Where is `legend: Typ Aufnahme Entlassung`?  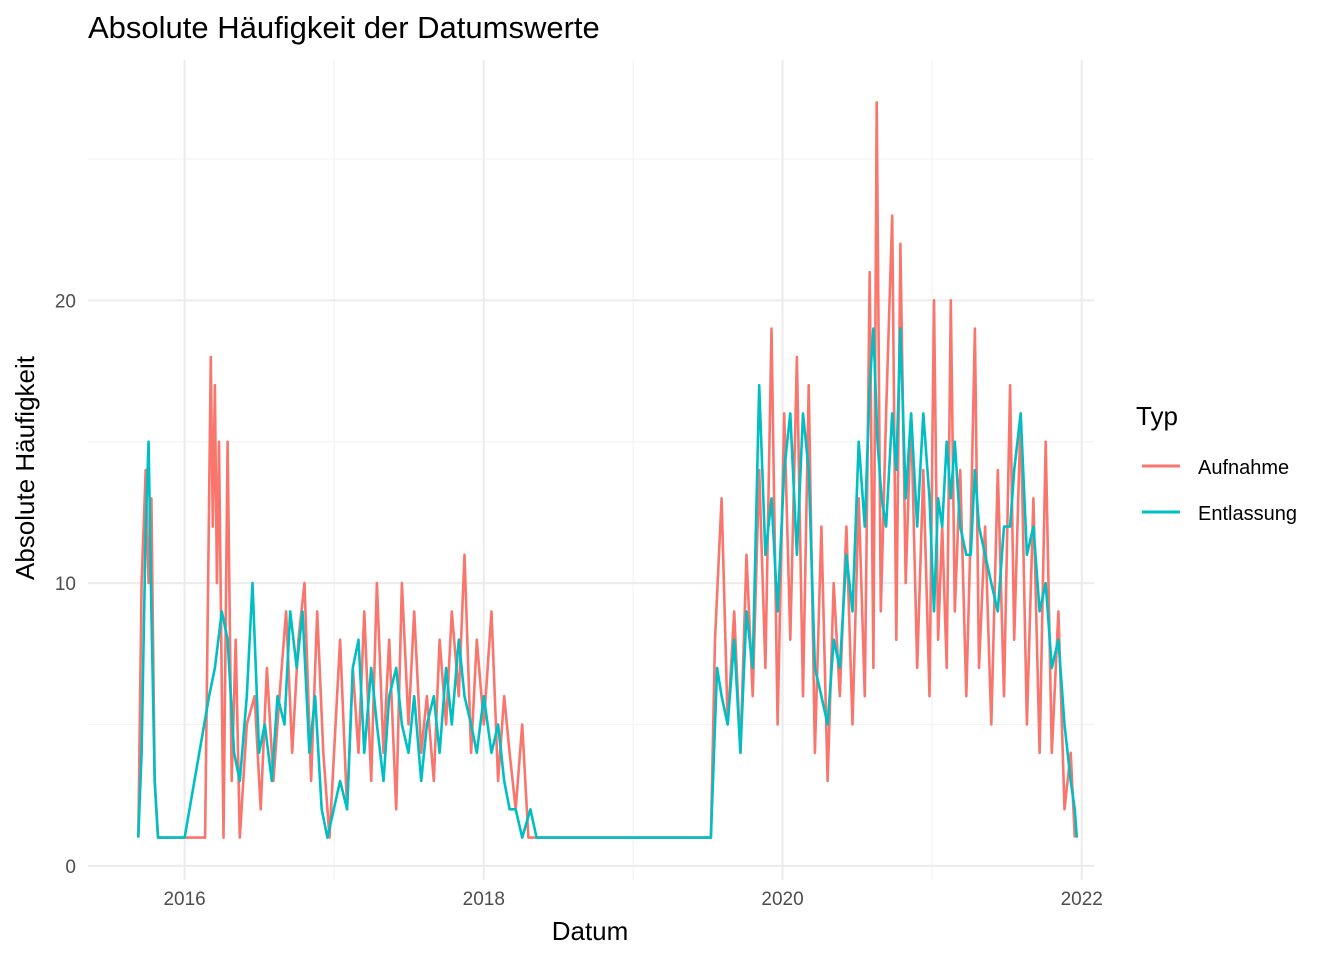
legend: Typ Aufnahme Entlassung is located at coordinates (1216, 463).